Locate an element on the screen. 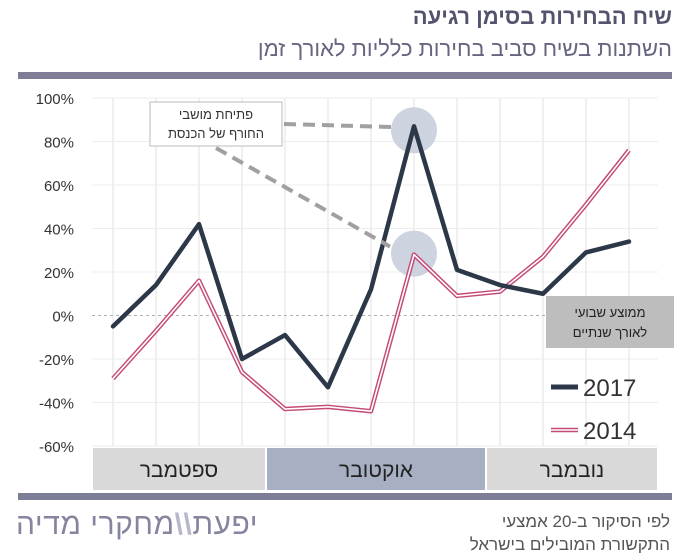 The image size is (684, 557). page-subtitle: השתנות בשיח סביב בחירות כלליות לאורך זמן is located at coordinates (464, 48).